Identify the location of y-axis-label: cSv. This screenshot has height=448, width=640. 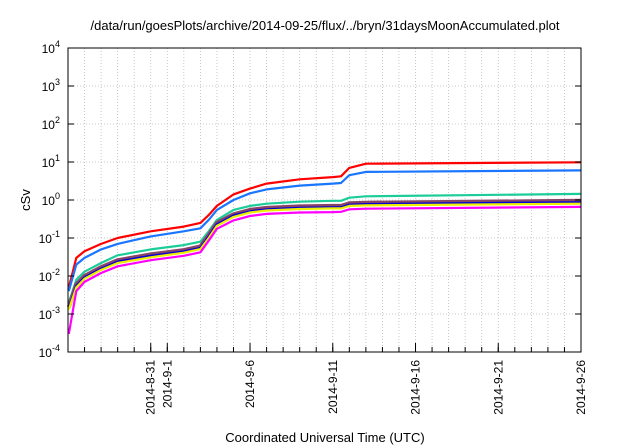
(25, 200).